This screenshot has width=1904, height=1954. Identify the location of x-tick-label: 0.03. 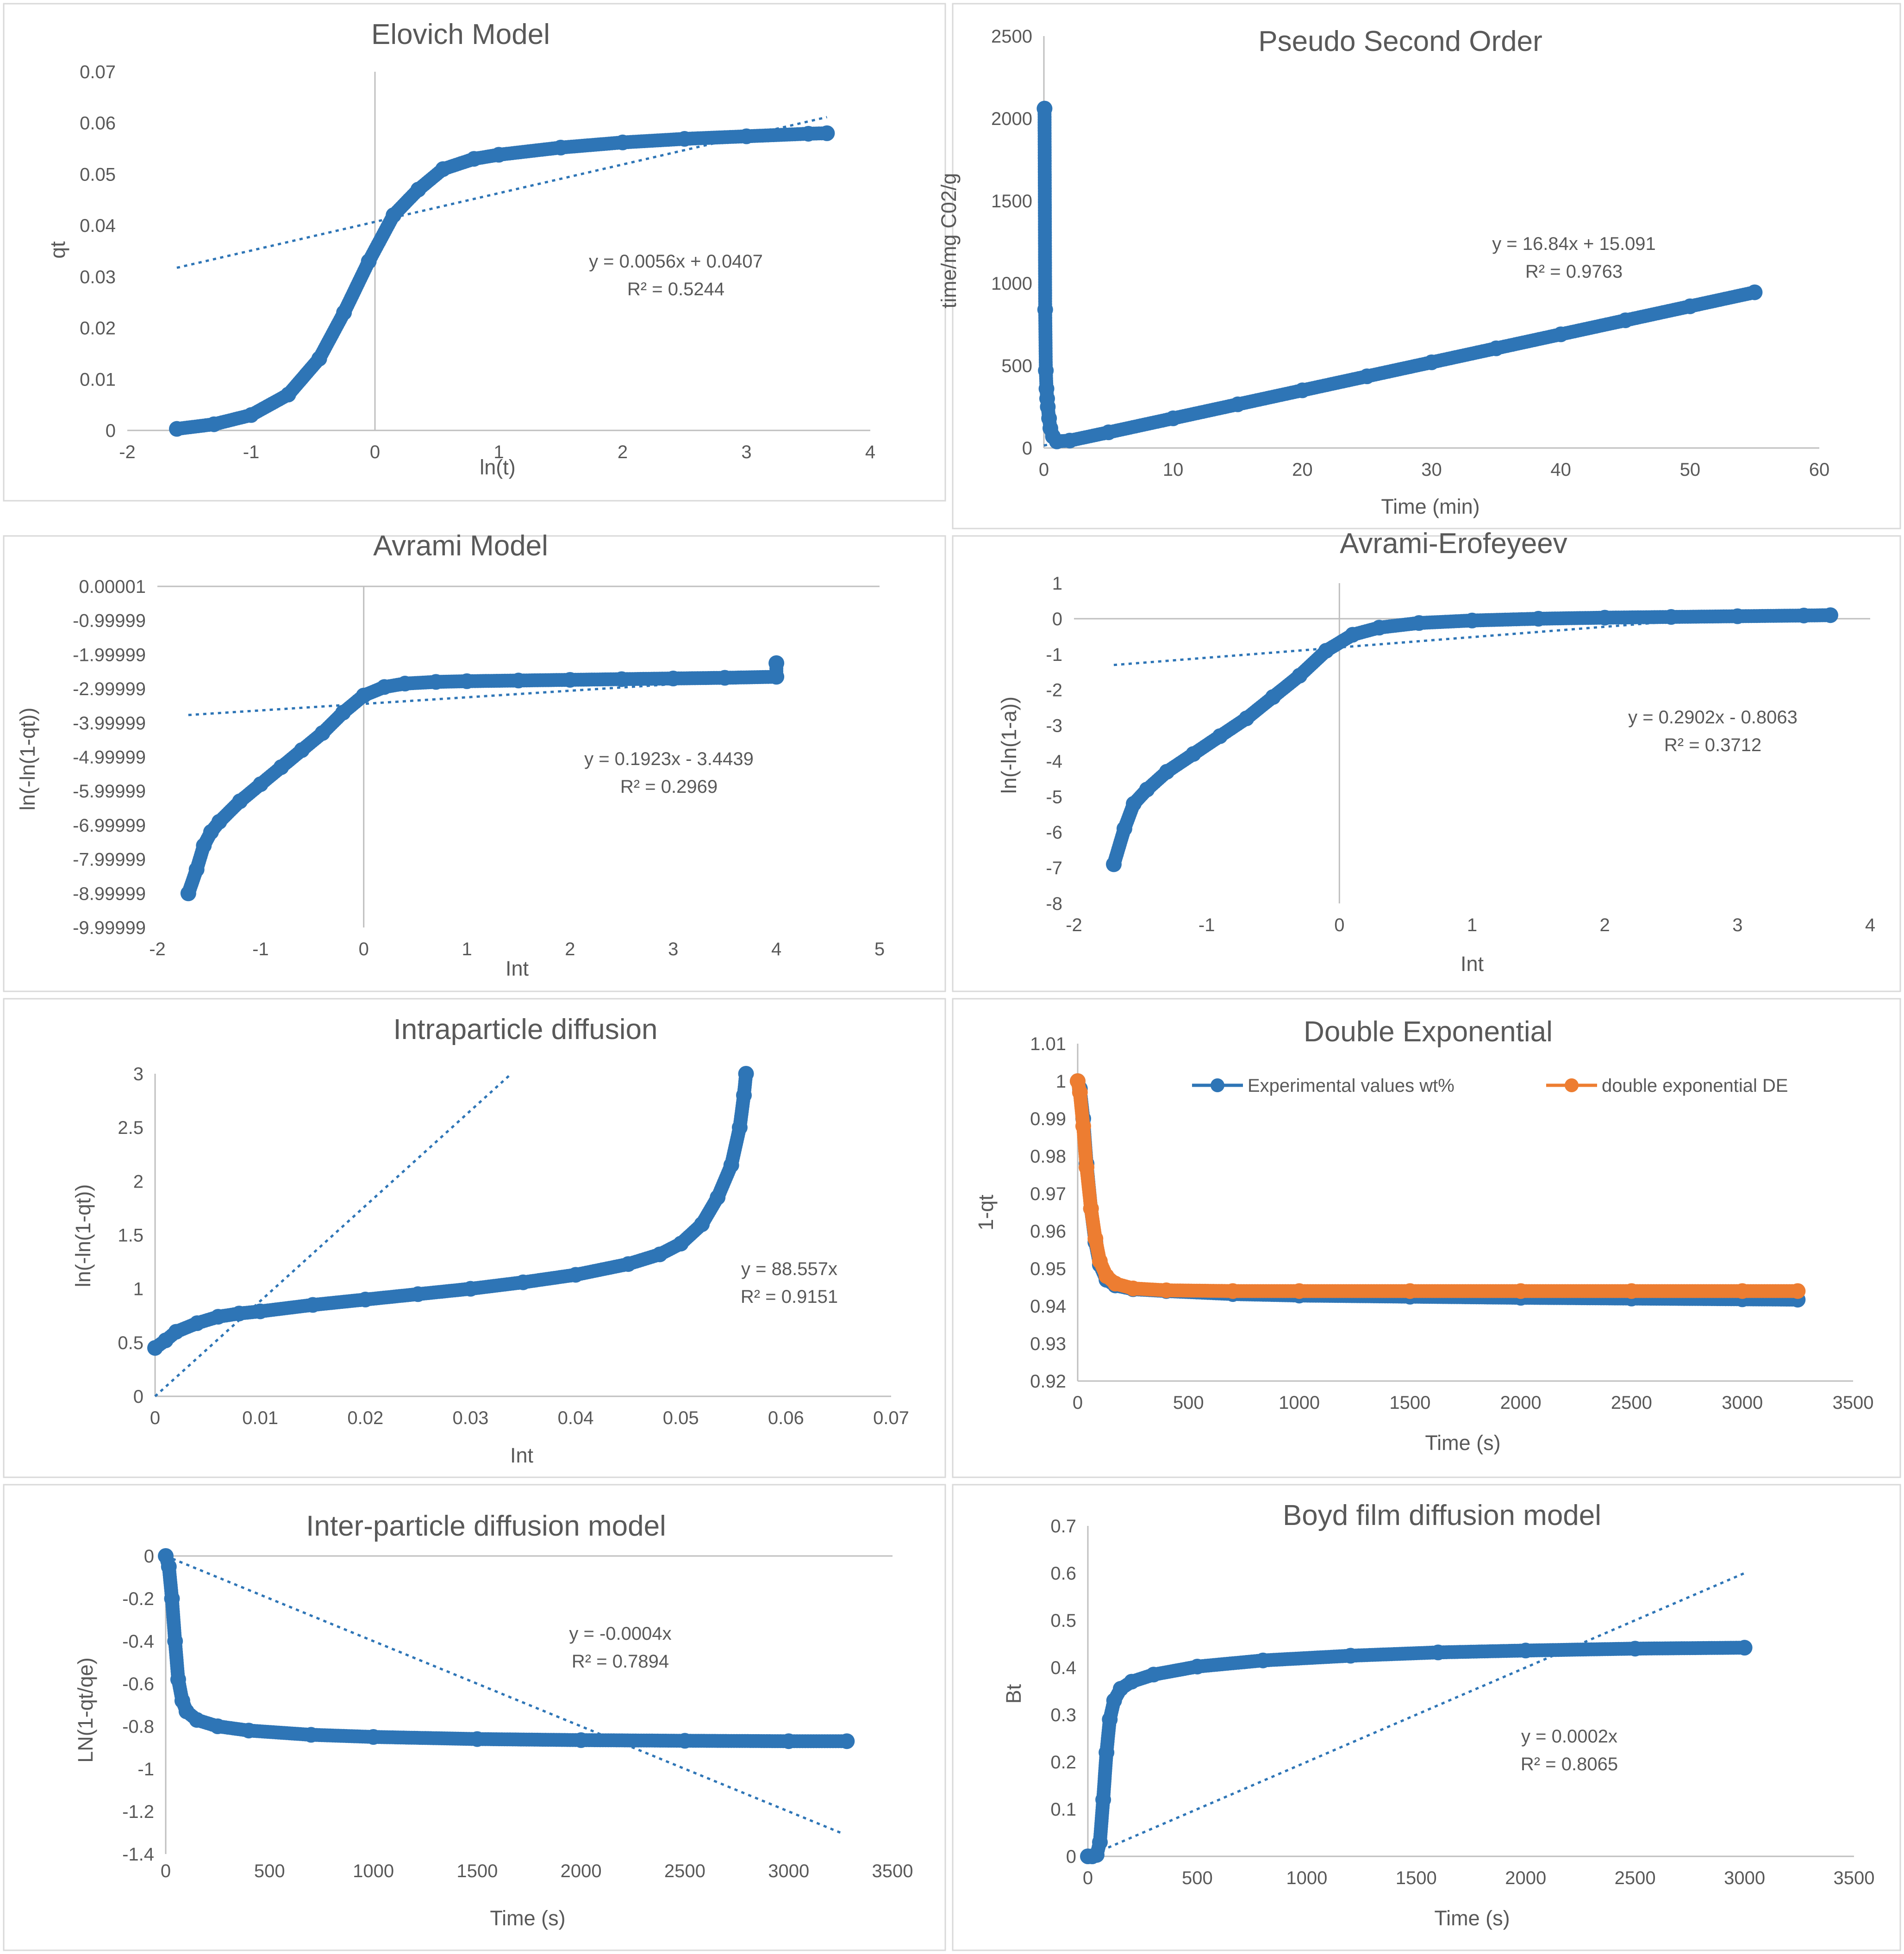
(470, 1418).